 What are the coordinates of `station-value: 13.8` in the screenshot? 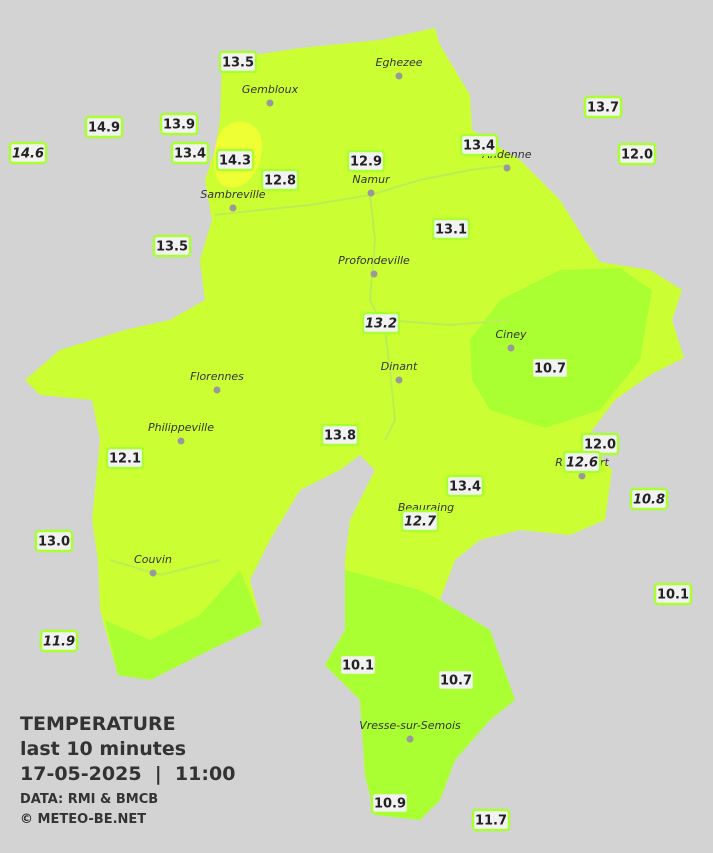 It's located at (340, 436).